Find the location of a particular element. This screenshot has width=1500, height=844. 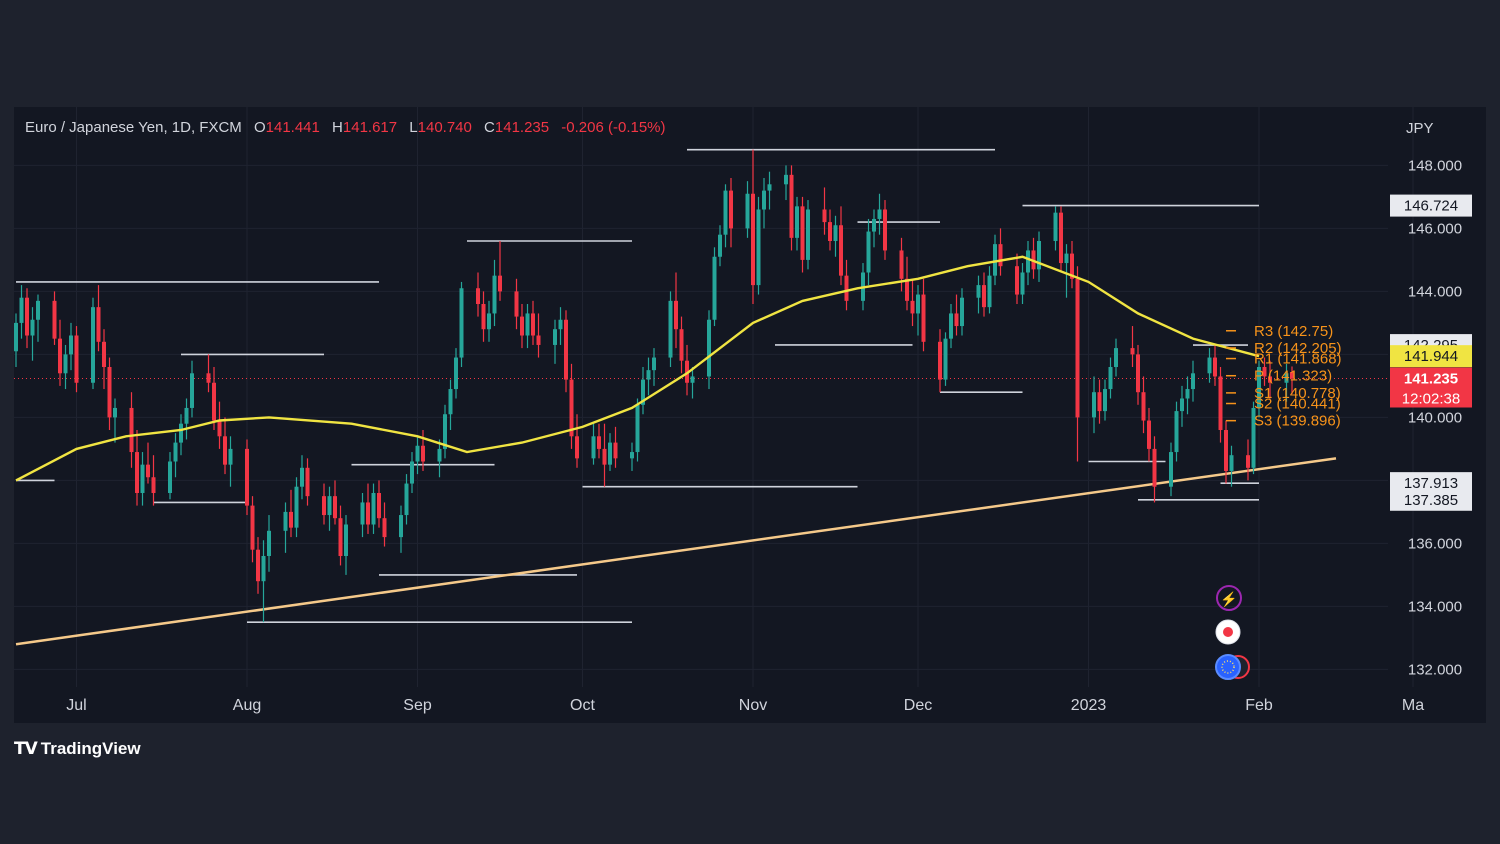

event-markers: ⚡ is located at coordinates (1232, 632).